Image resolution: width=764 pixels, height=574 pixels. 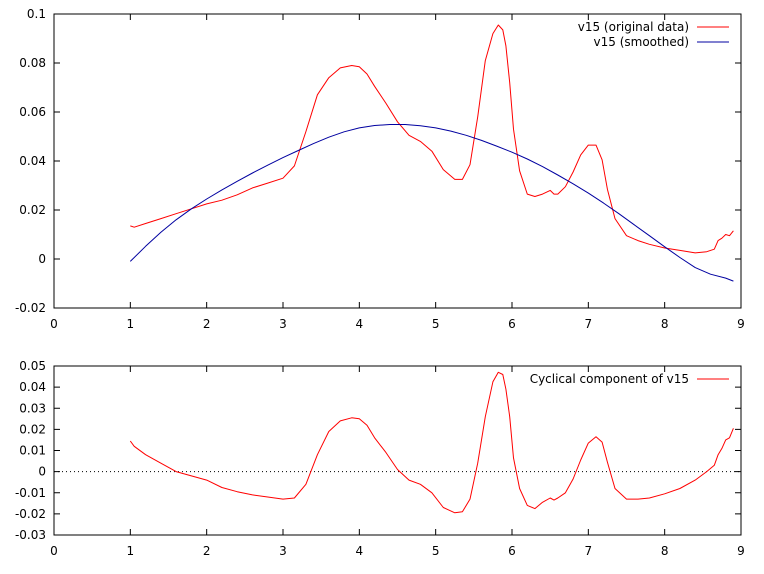 I want to click on y-tick-label: 0.08, so click(x=32, y=63).